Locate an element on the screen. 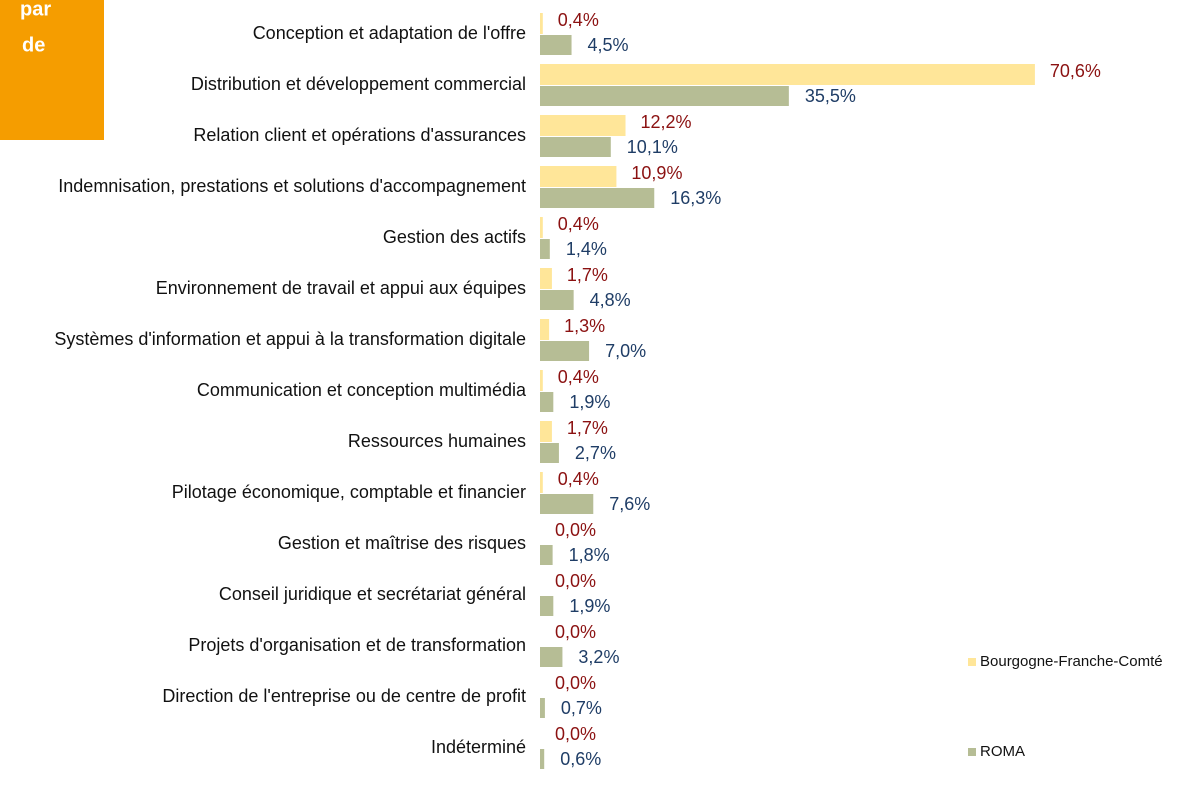 This screenshot has height=798, width=1203. value-label: 0,6% is located at coordinates (580, 759).